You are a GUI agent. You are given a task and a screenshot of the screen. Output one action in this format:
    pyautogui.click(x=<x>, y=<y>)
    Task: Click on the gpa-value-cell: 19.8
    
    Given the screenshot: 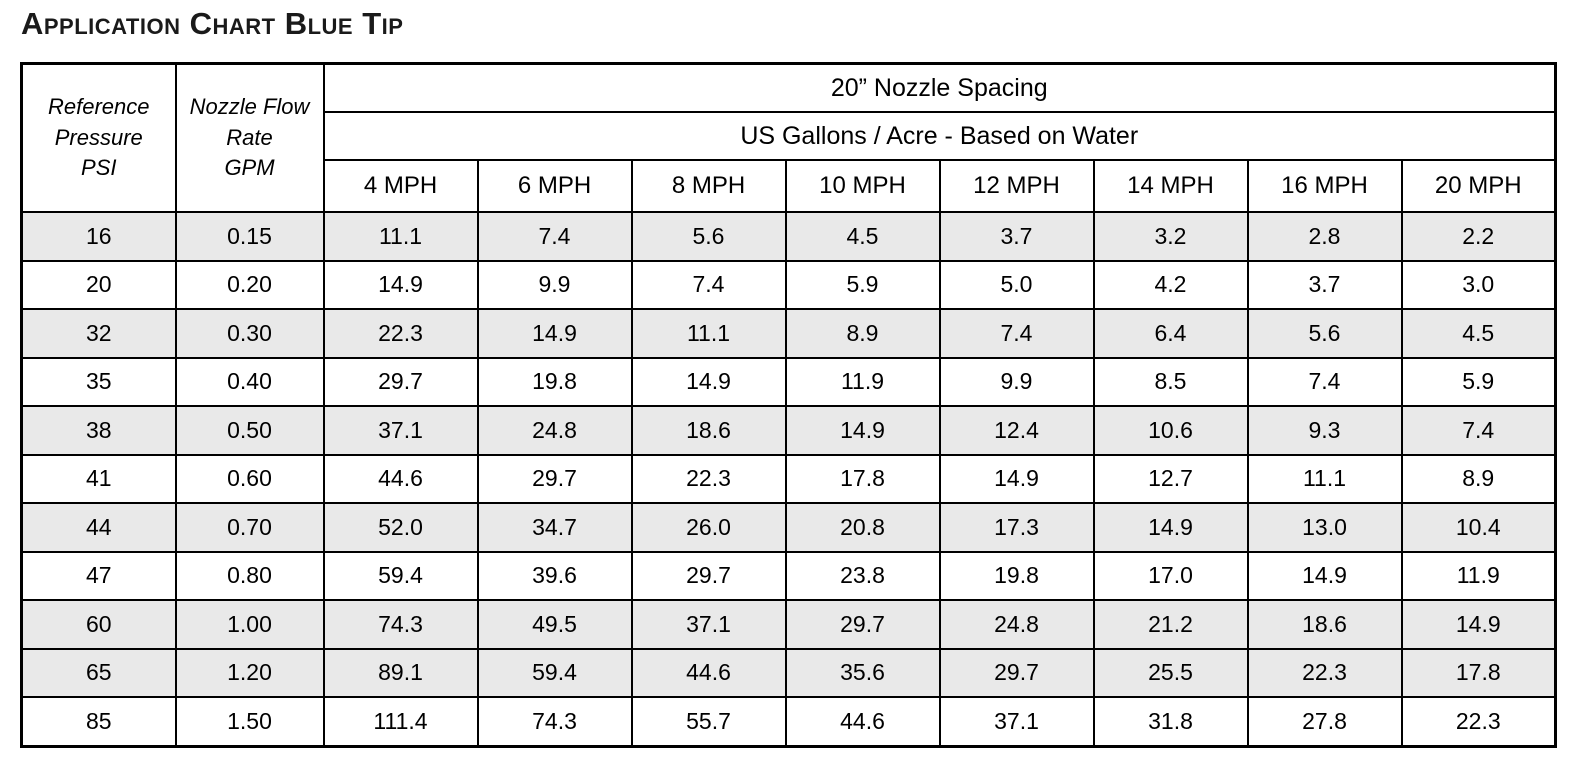 What is the action you would take?
    pyautogui.click(x=554, y=381)
    